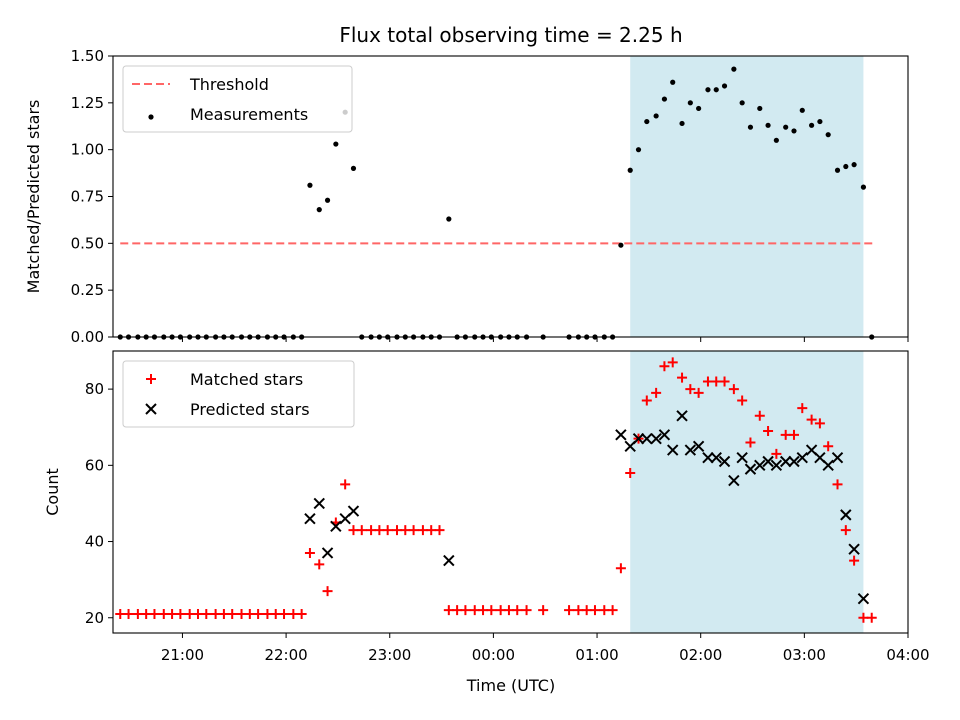 The width and height of the screenshot is (960, 720). I want to click on x-tick-label: 00:00, so click(493, 655).